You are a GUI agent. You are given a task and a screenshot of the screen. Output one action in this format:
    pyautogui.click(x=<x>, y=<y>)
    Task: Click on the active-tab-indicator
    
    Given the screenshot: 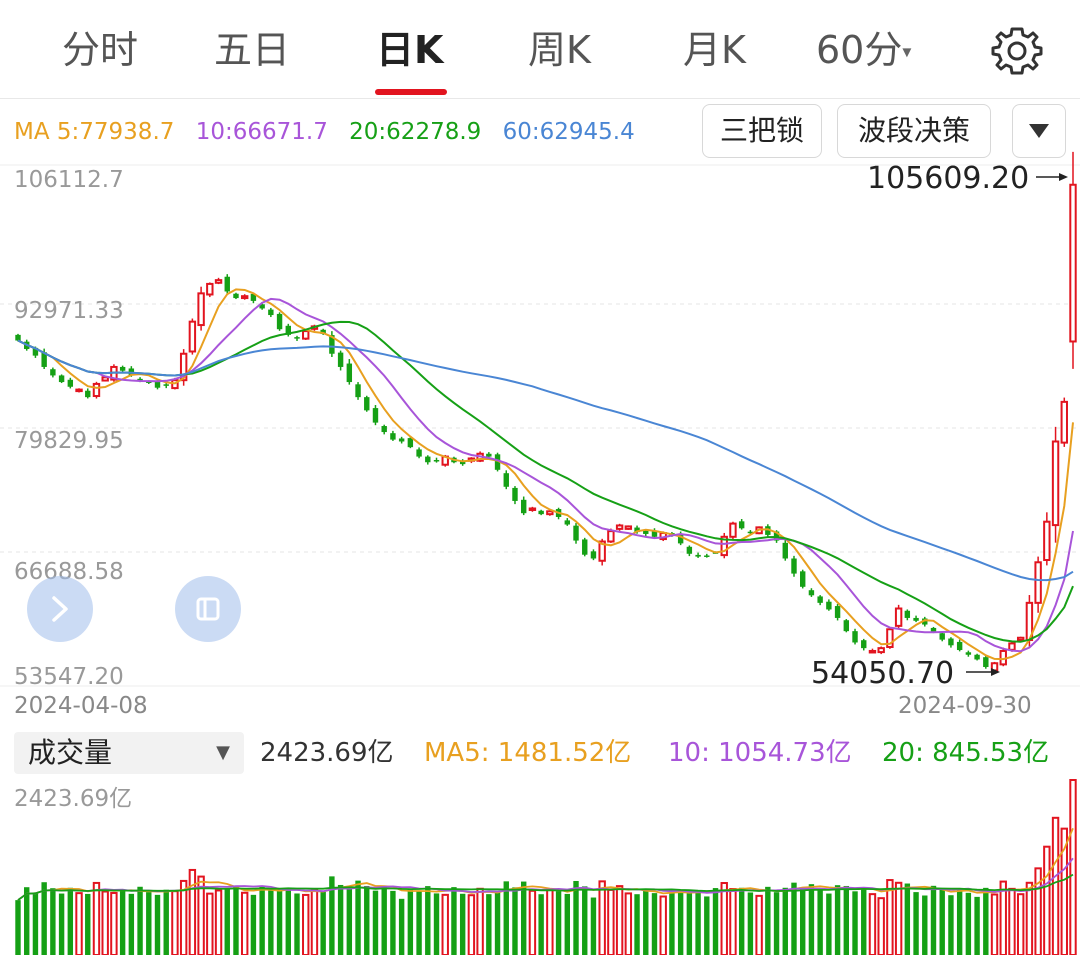 What is the action you would take?
    pyautogui.click(x=411, y=92)
    